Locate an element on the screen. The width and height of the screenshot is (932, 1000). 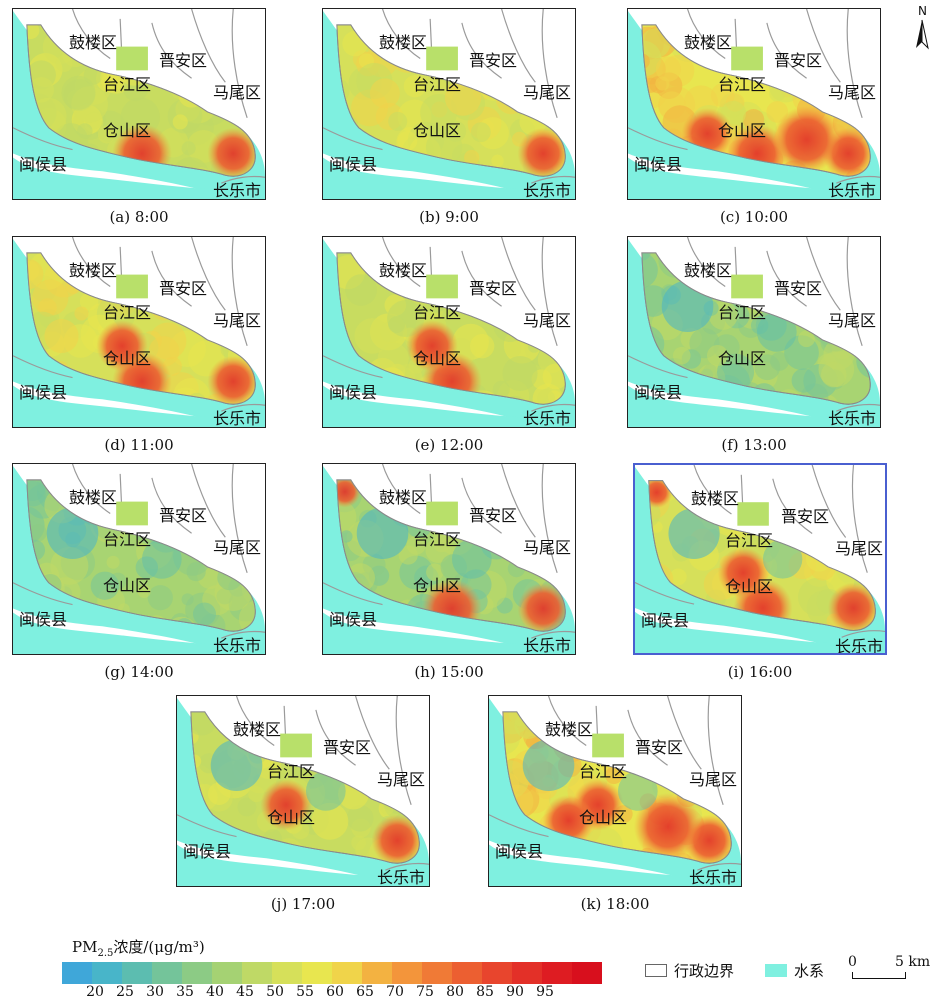
colorbar-tick-label: 90 is located at coordinates (515, 992).